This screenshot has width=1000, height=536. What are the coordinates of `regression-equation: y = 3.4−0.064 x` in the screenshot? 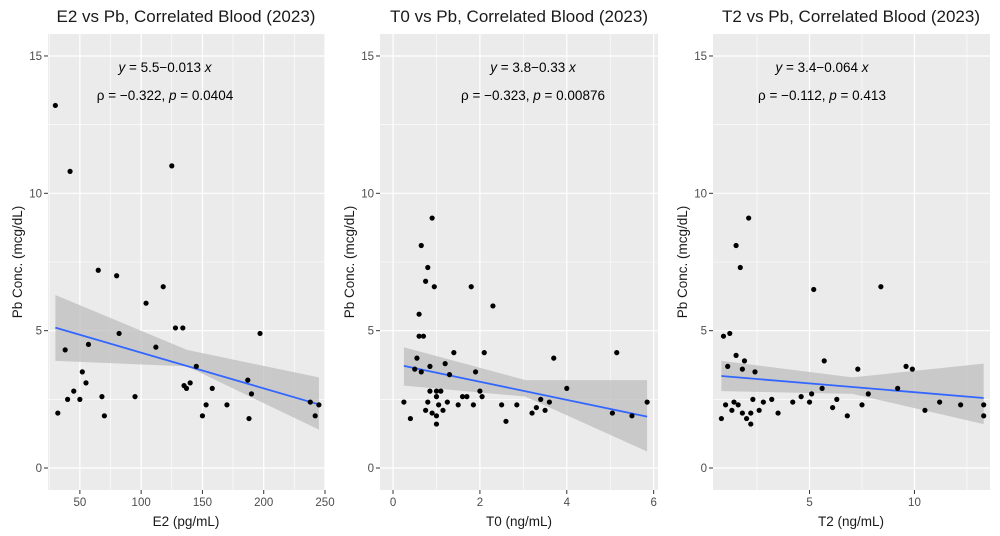 It's located at (821, 67).